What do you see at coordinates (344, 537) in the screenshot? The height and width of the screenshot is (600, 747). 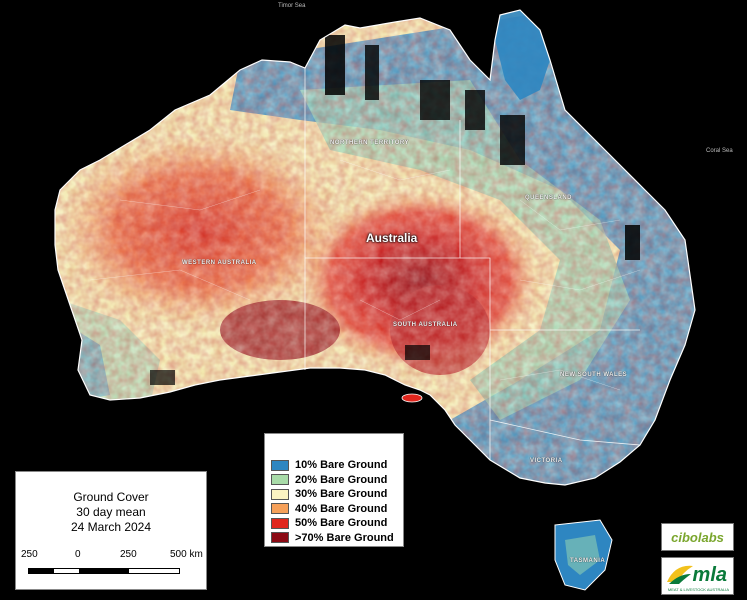 I see `legend-label: >70% Bare Ground` at bounding box center [344, 537].